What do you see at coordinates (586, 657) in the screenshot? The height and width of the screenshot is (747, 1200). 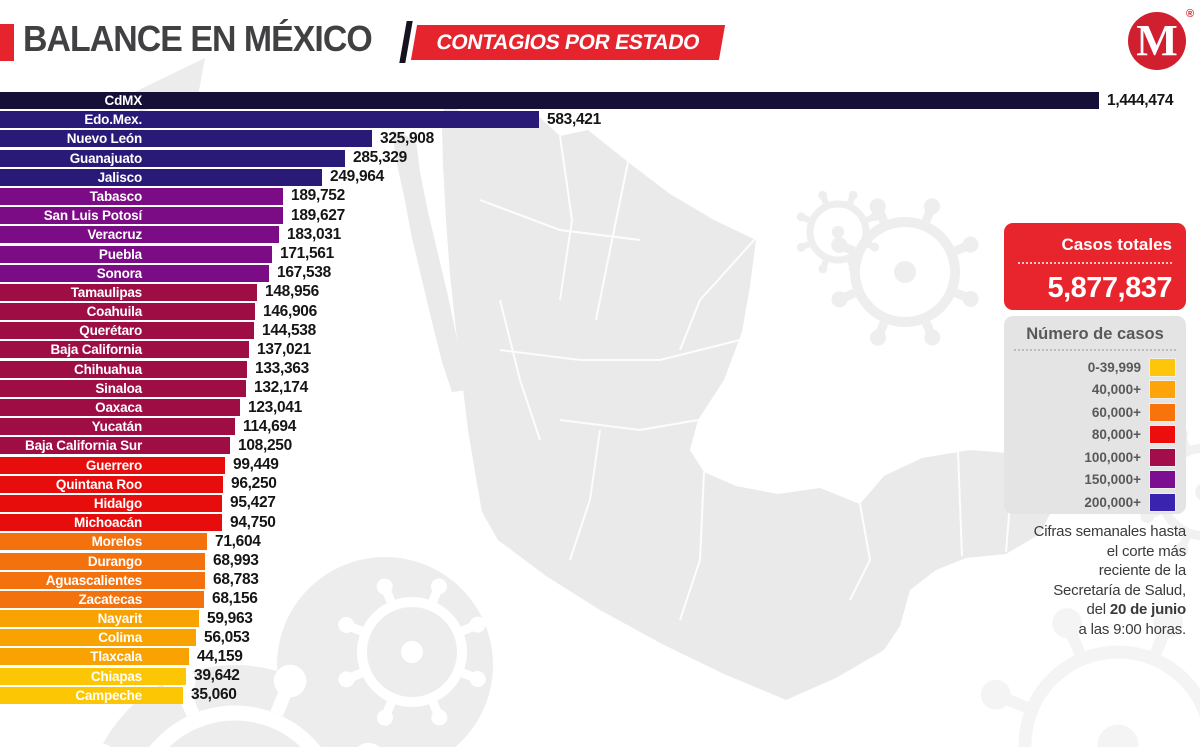 I see `bar-row: Tlaxcala 44,159` at bounding box center [586, 657].